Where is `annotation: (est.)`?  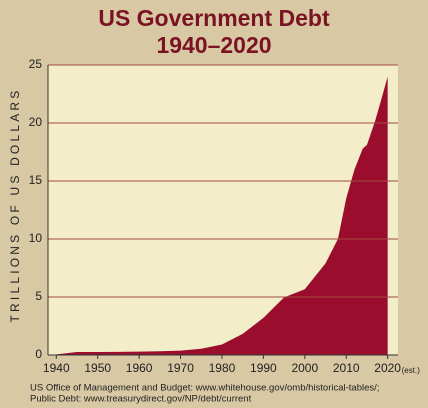 annotation: (est.) is located at coordinates (411, 370).